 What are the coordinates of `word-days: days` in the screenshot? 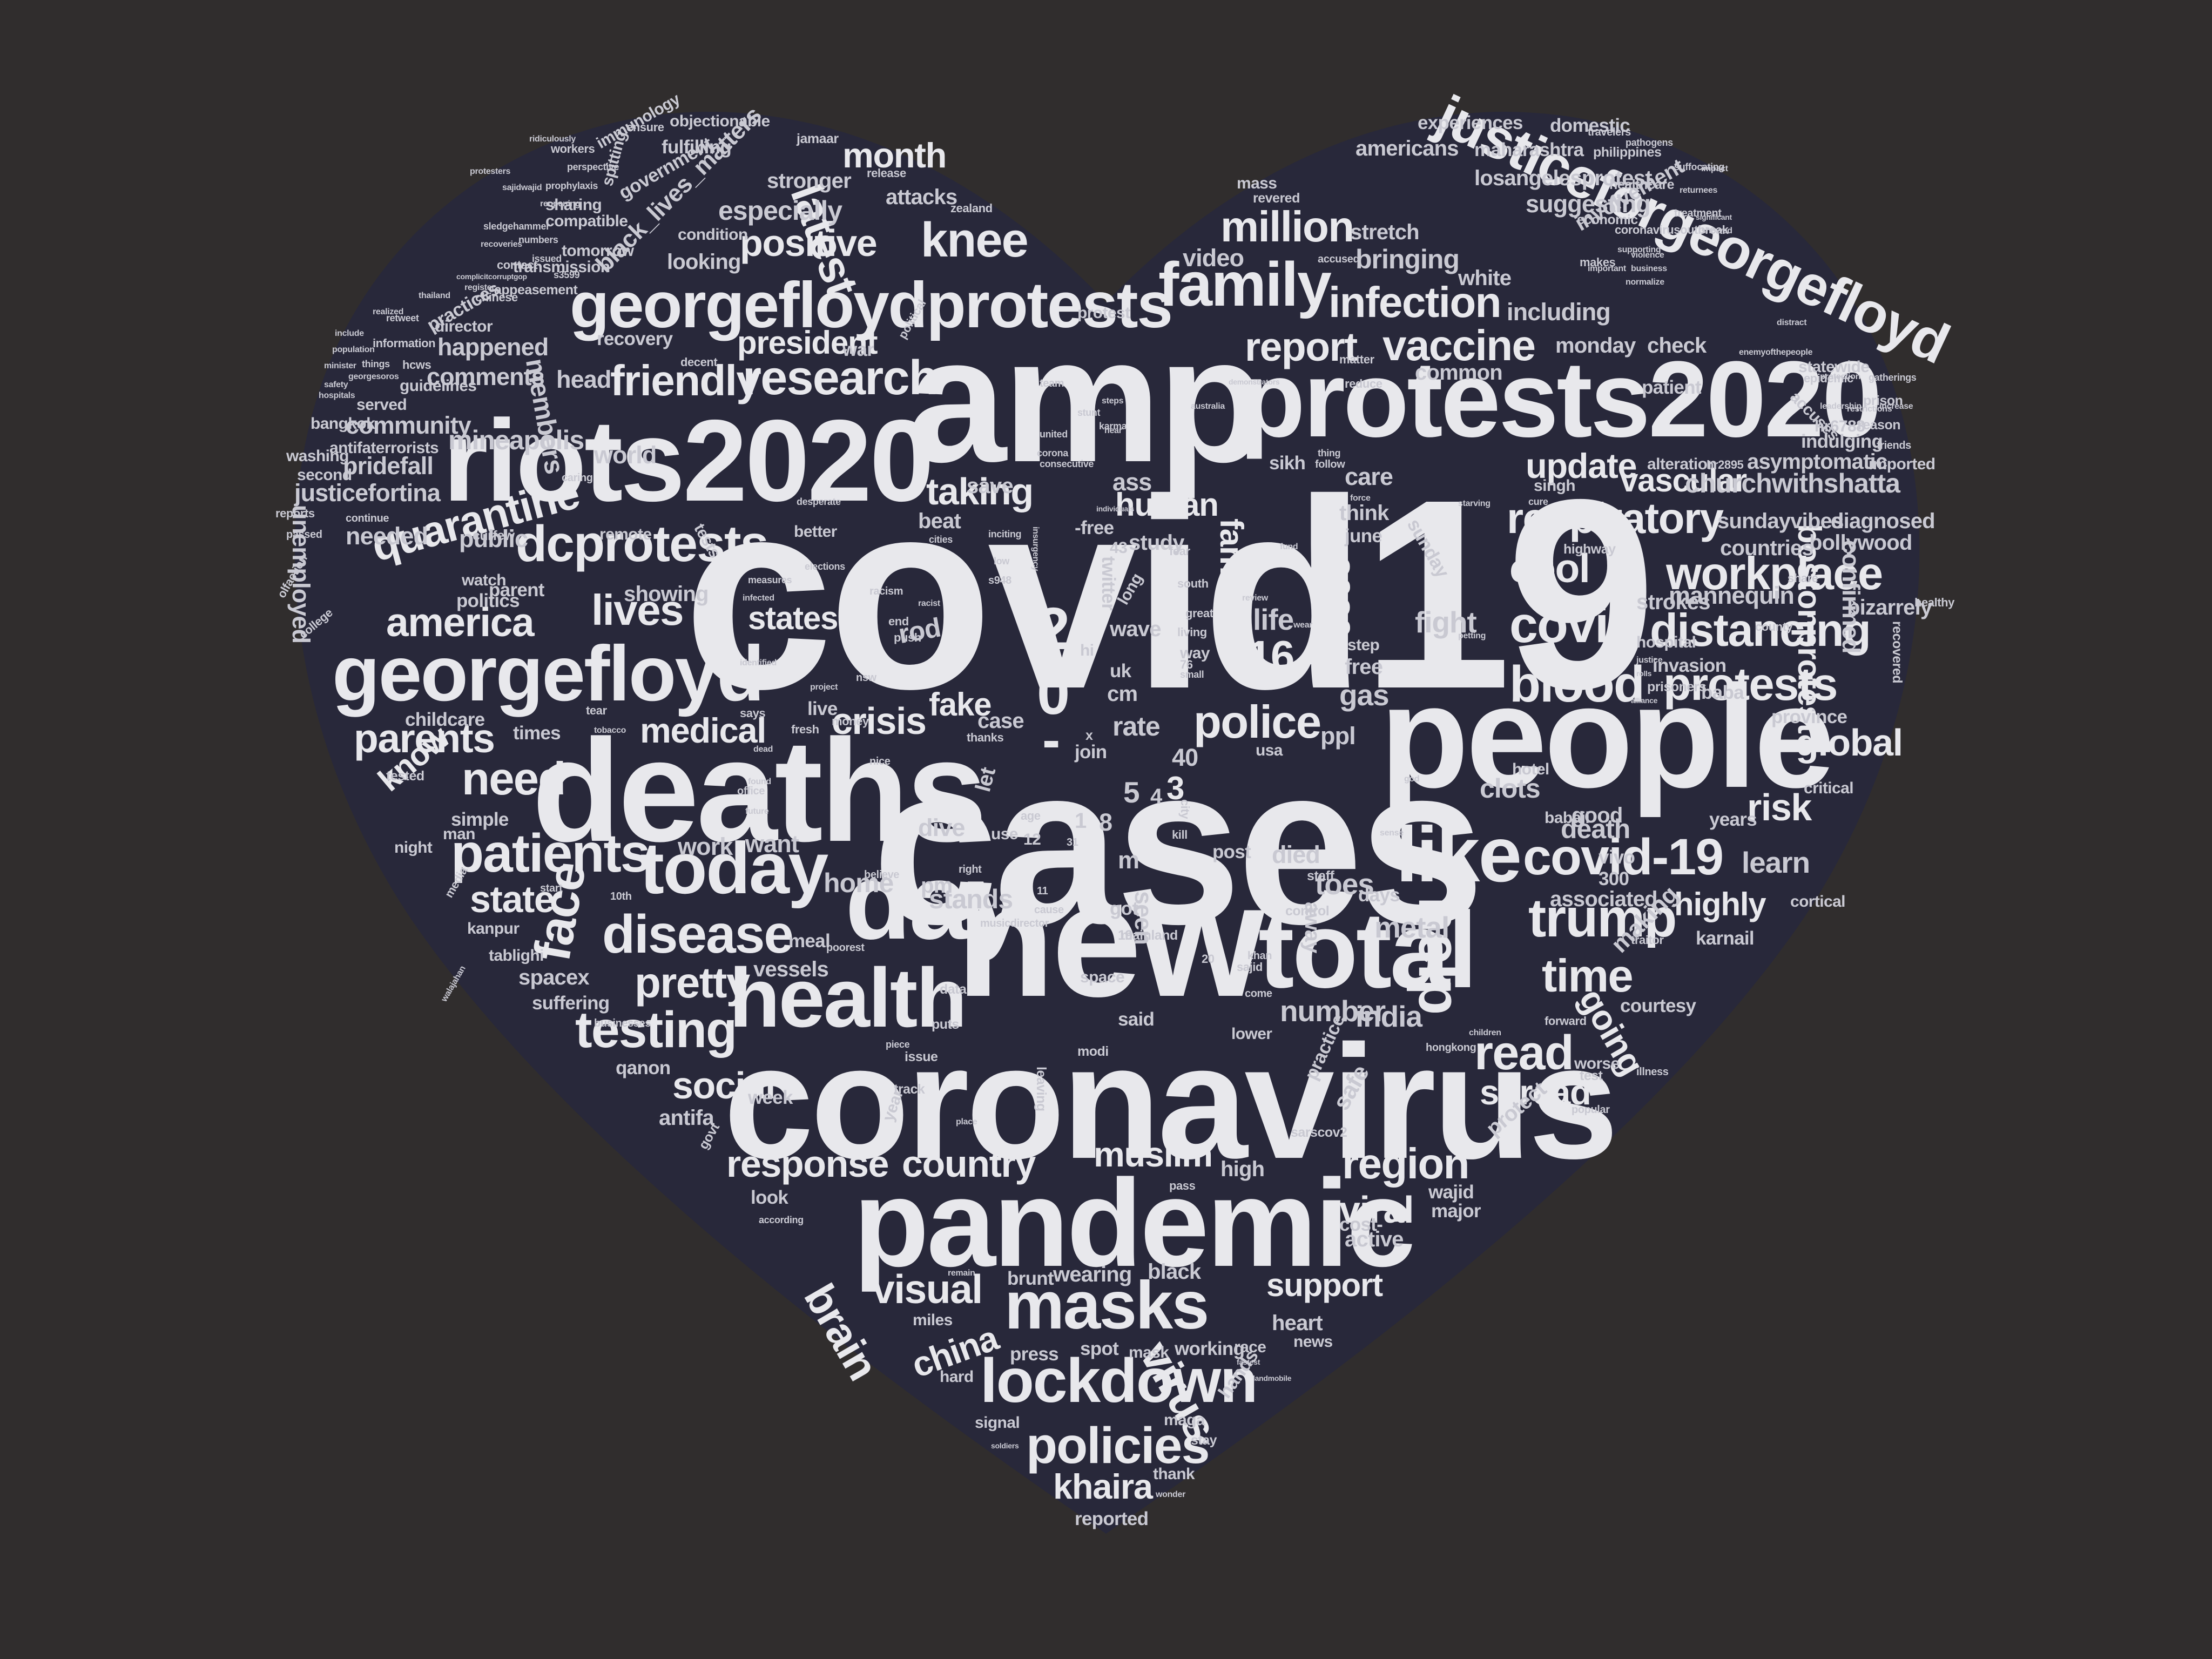 It's located at (1379, 895).